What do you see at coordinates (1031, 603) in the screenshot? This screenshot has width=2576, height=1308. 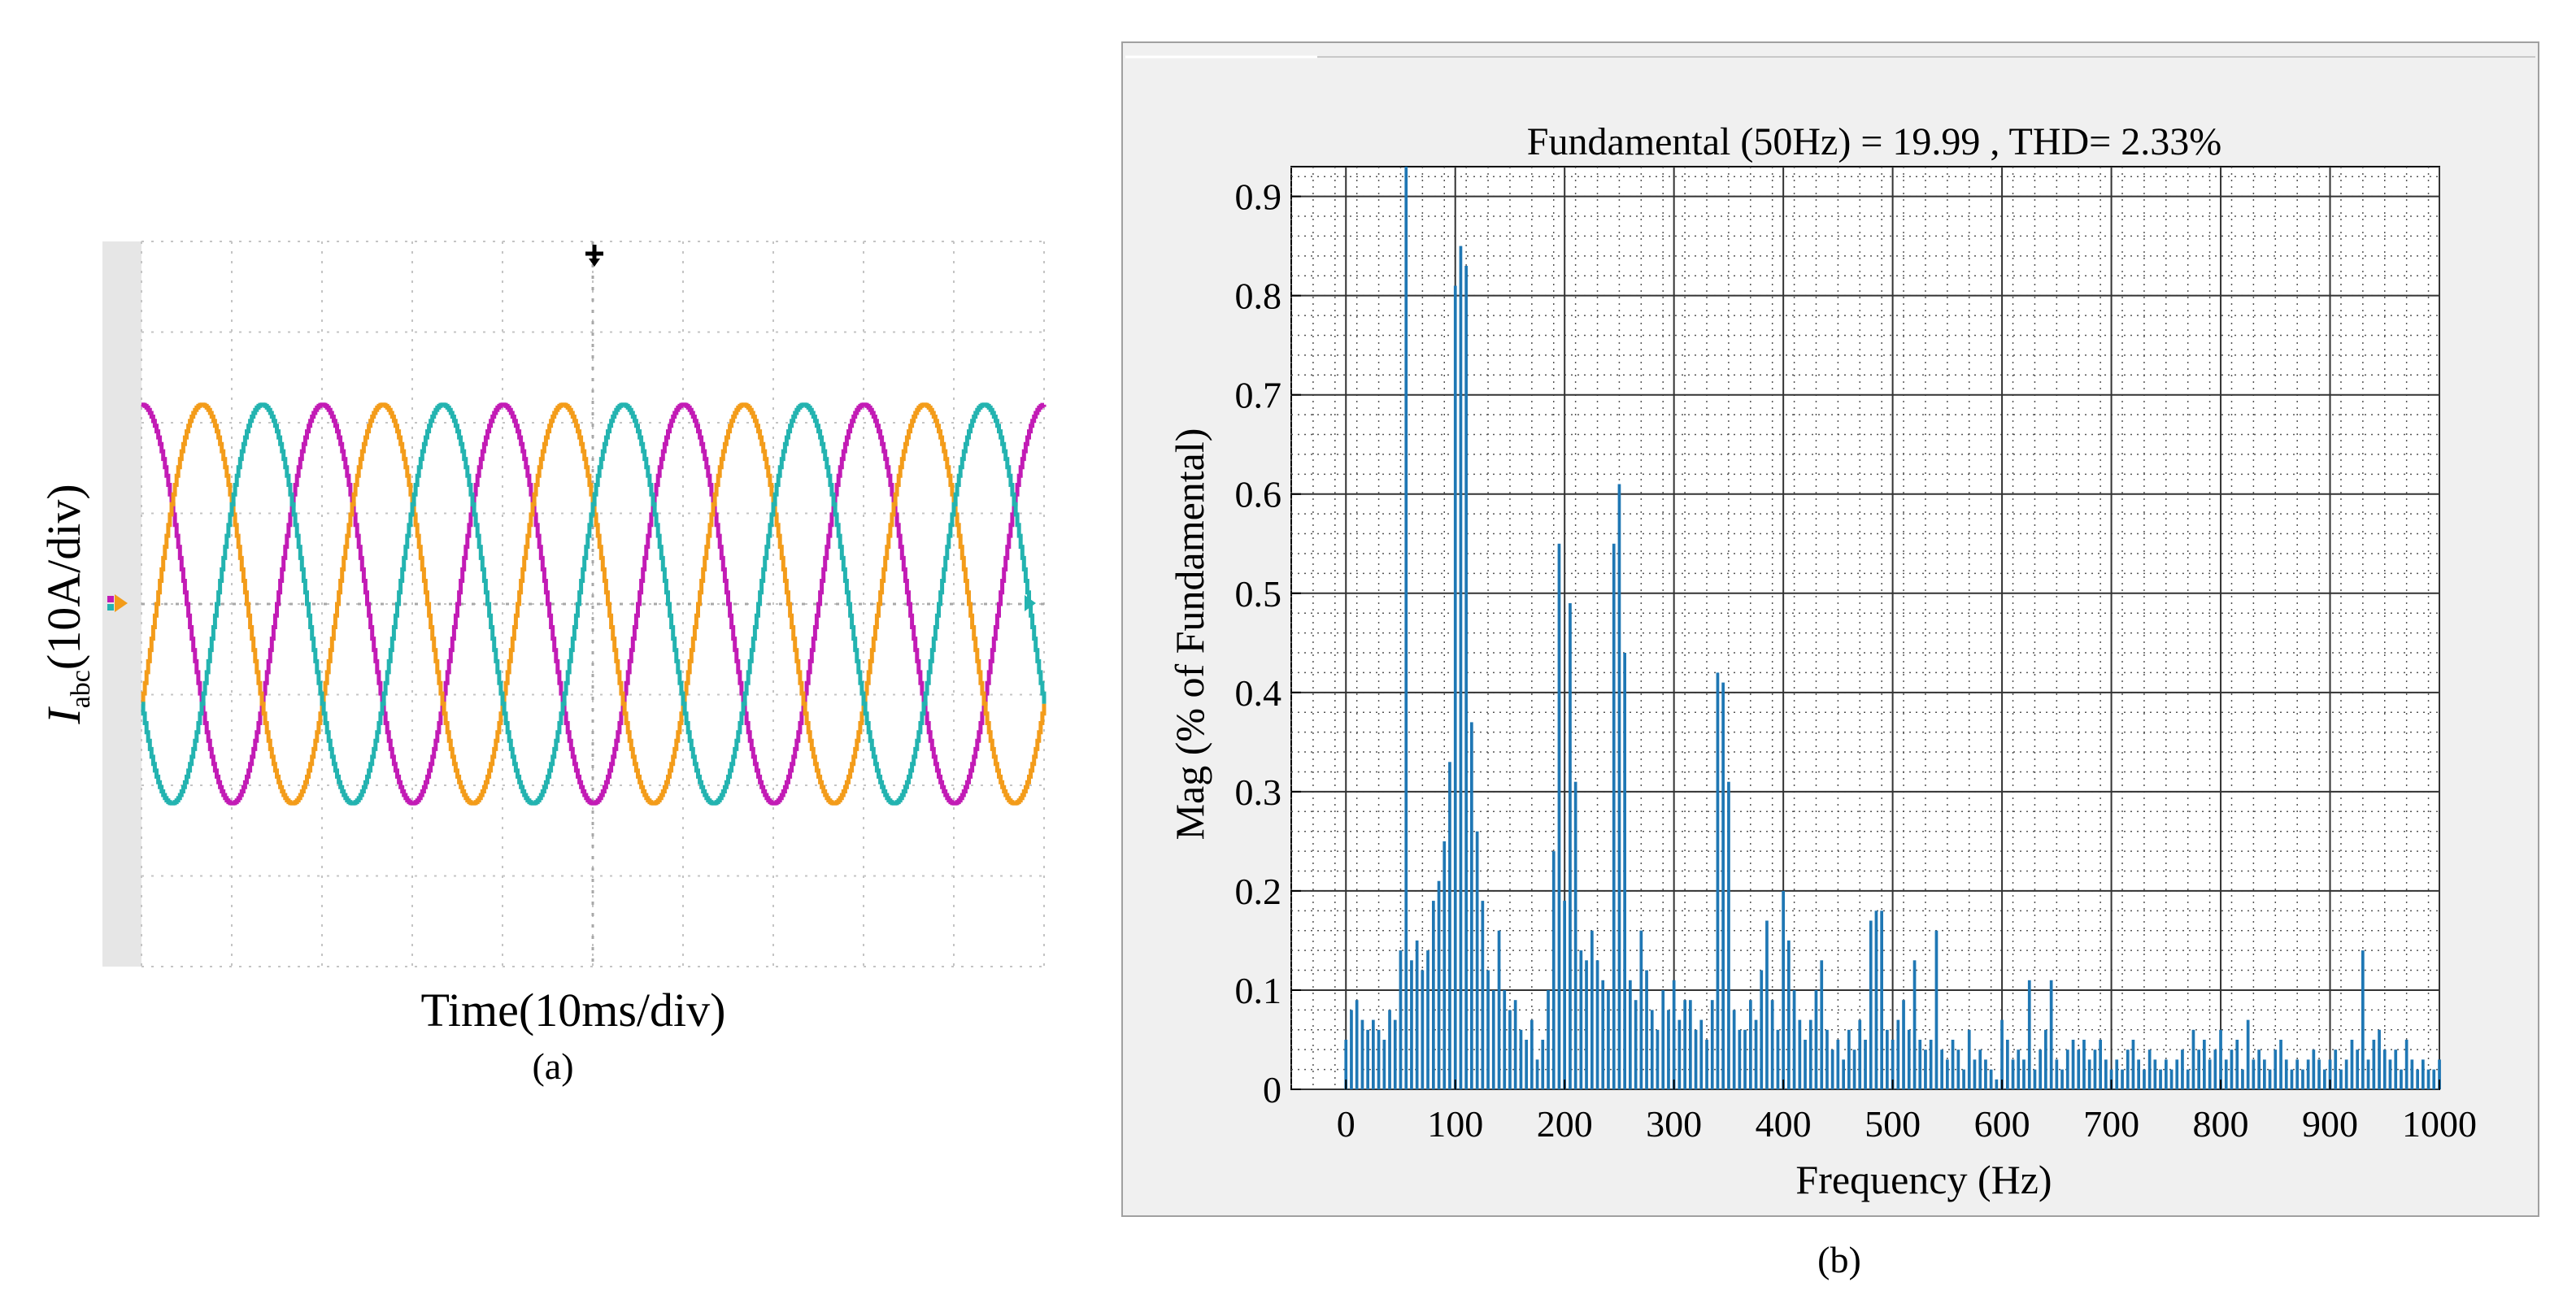 I see `channel-c-offset-marker-icon` at bounding box center [1031, 603].